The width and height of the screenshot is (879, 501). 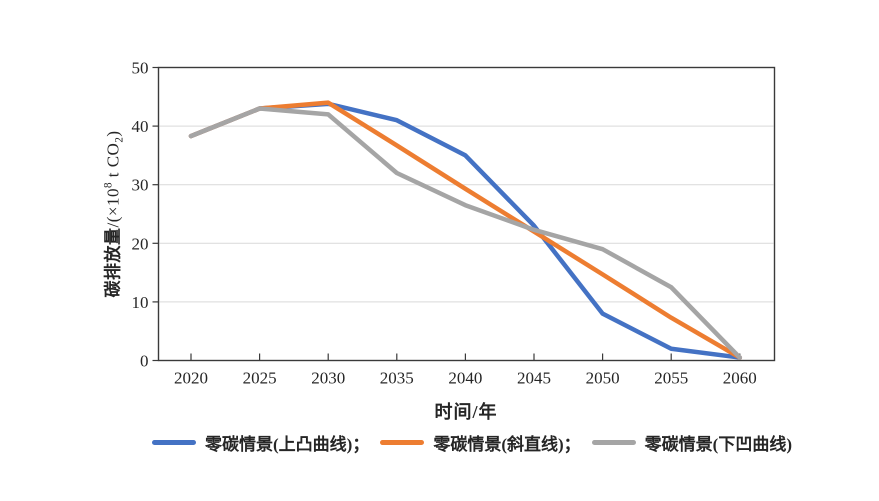 What do you see at coordinates (113, 133) in the screenshot?
I see `y-axis-title-post: )` at bounding box center [113, 133].